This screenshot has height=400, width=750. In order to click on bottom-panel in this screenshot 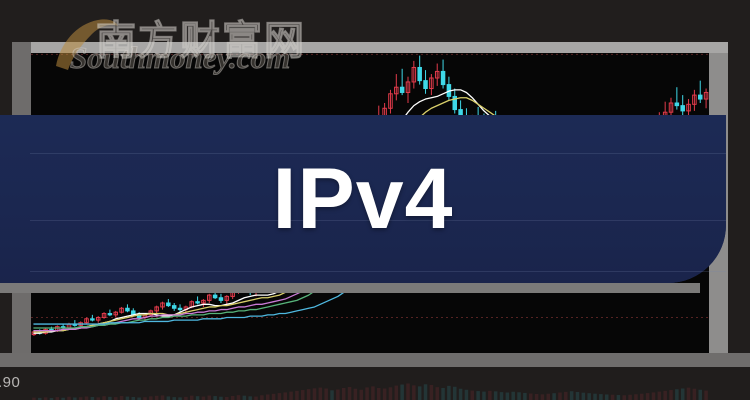, I will do `click(375, 383)`.